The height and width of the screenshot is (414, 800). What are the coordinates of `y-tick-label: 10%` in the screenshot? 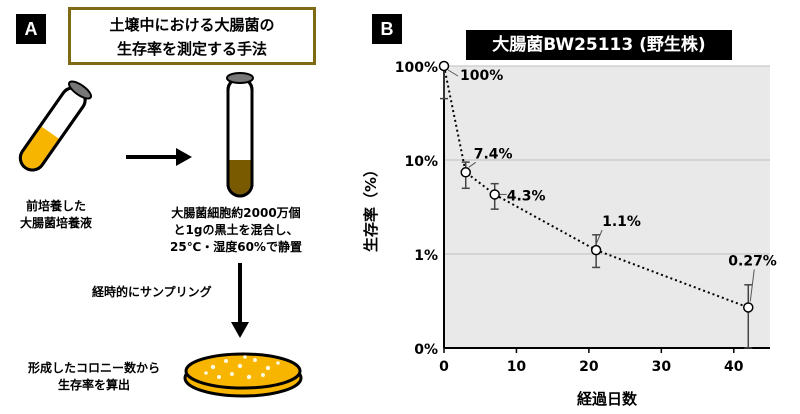 It's located at (421, 162).